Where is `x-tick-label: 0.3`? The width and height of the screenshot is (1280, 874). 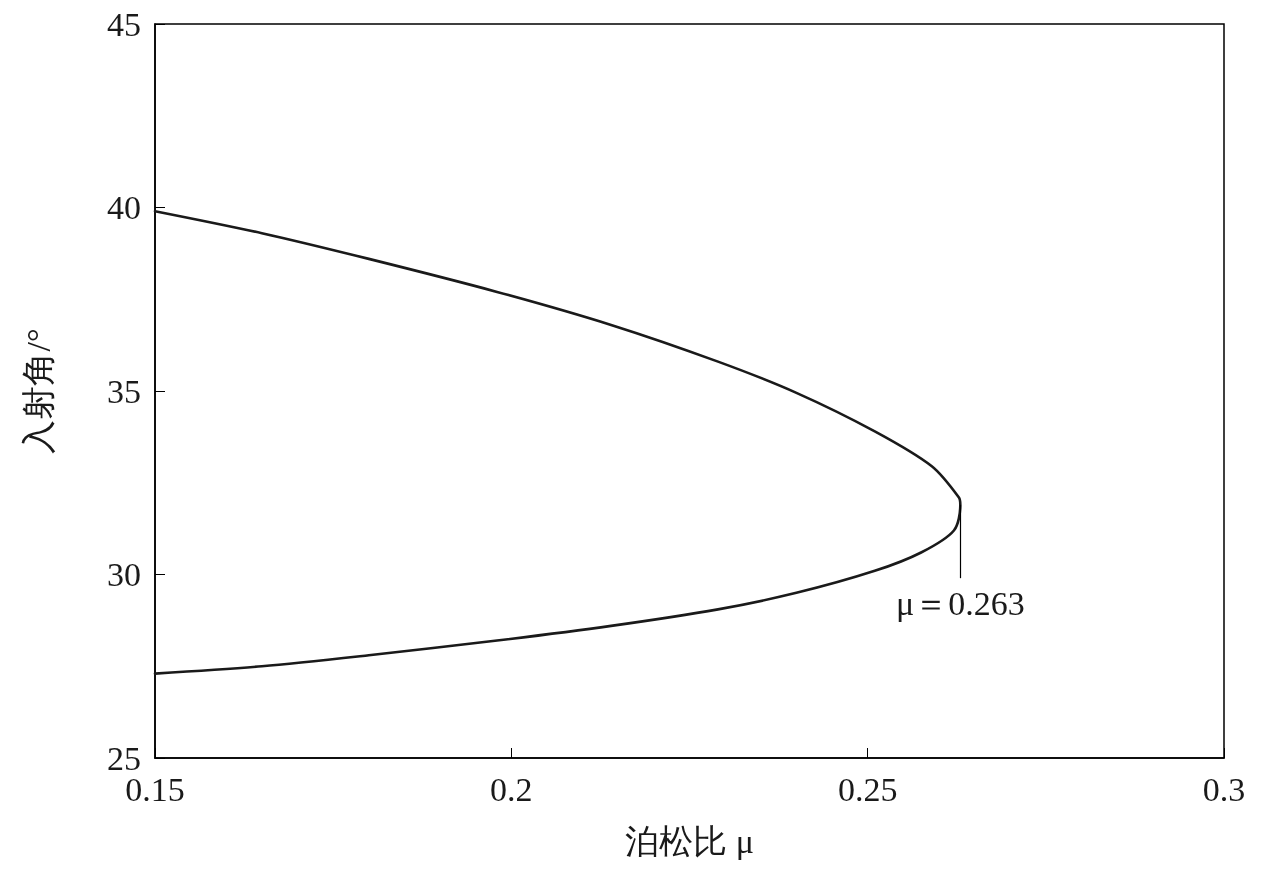 x-tick-label: 0.3 is located at coordinates (1224, 789).